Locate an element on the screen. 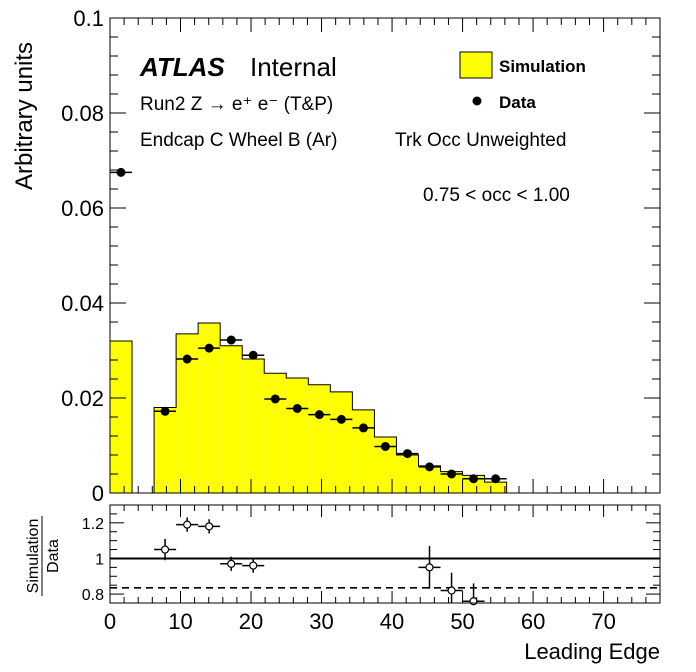 This screenshot has width=696, height=672. legend-simulation-label: Simulation is located at coordinates (542, 66).